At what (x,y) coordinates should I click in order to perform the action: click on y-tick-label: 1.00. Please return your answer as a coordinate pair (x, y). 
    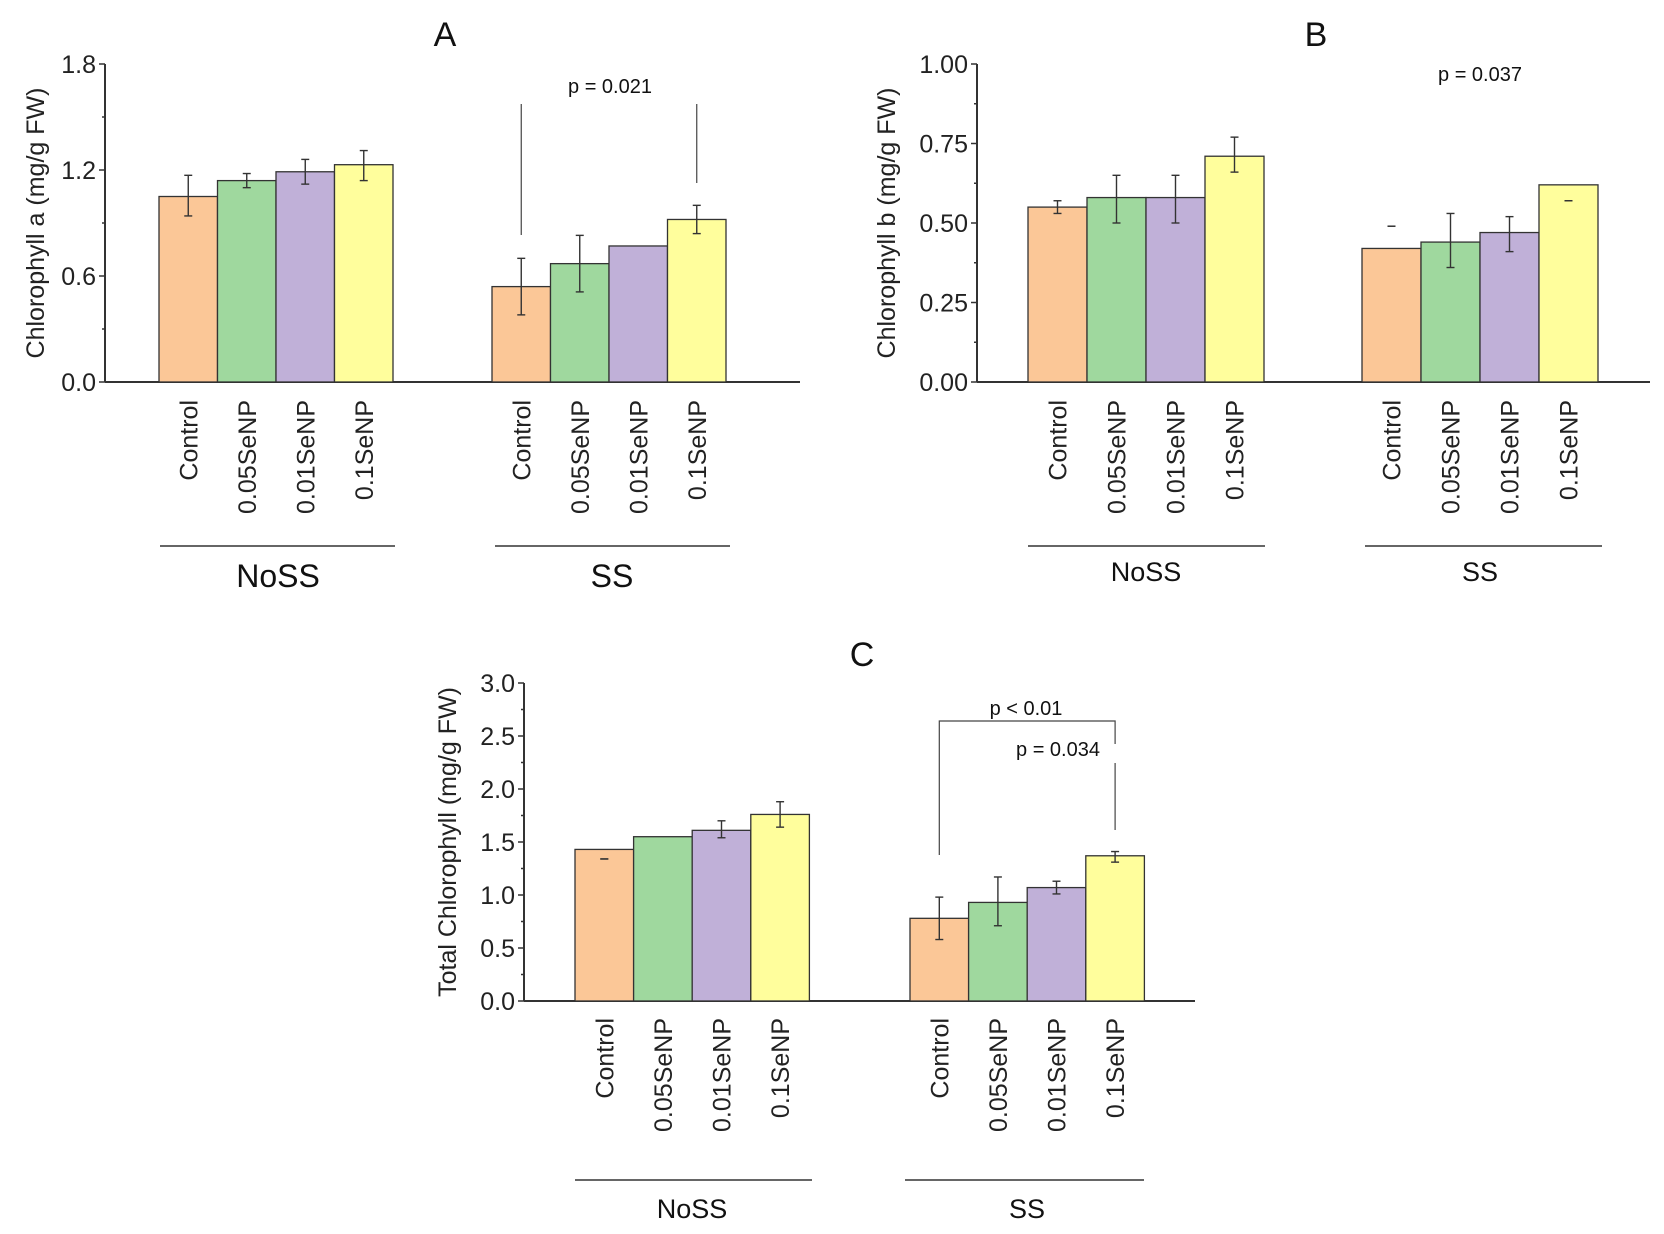
    Looking at the image, I should click on (943, 65).